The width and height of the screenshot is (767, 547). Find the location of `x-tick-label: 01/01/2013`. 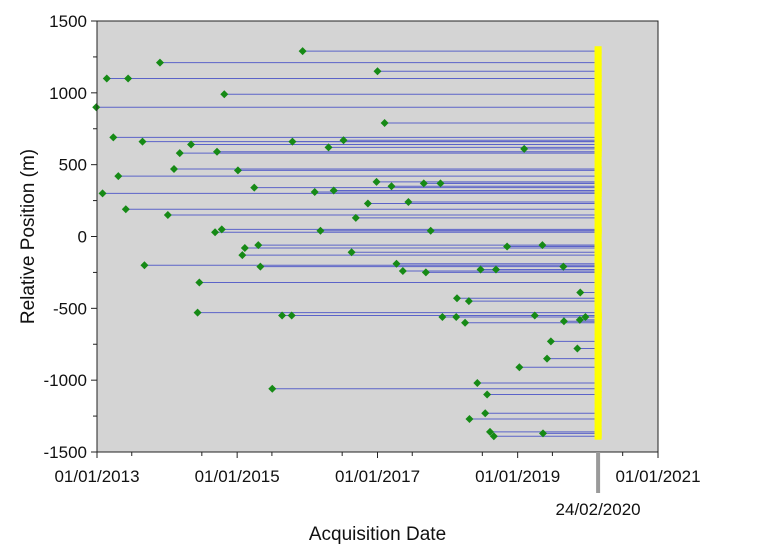

x-tick-label: 01/01/2013 is located at coordinates (96, 476).